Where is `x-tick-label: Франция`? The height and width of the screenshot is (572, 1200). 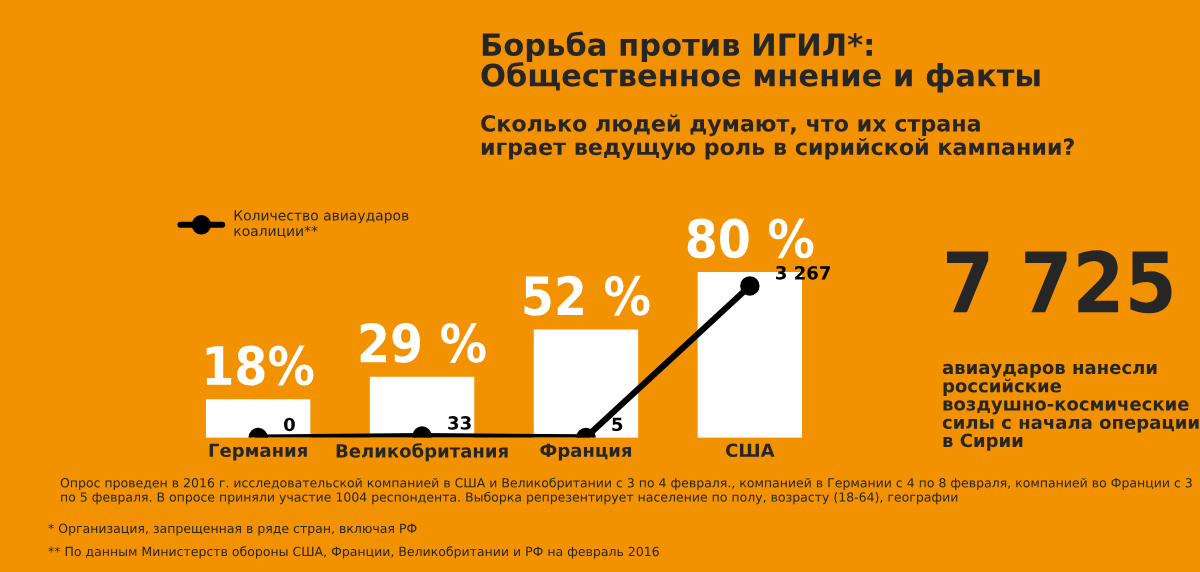 x-tick-label: Франция is located at coordinates (586, 452).